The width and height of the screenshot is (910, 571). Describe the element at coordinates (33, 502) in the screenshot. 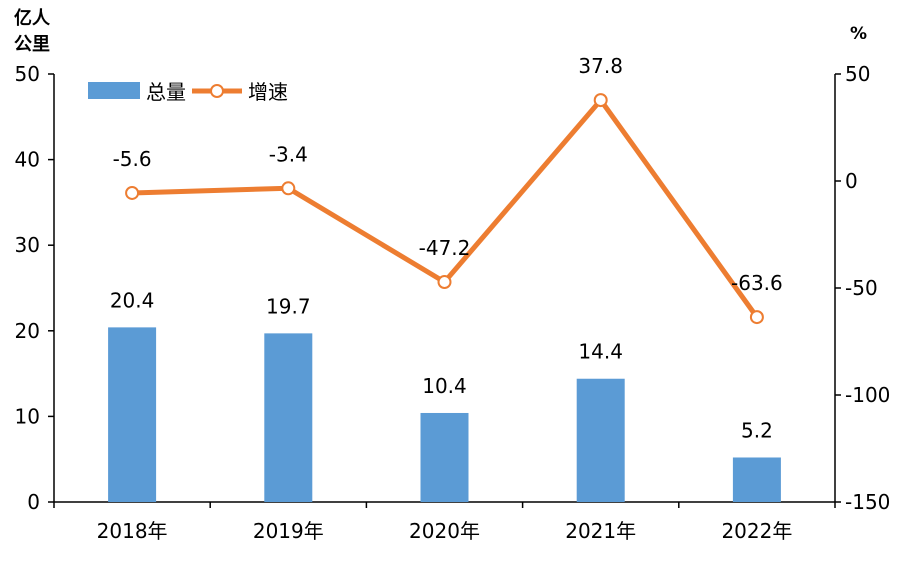

I see `left-tick-label: 0` at that location.